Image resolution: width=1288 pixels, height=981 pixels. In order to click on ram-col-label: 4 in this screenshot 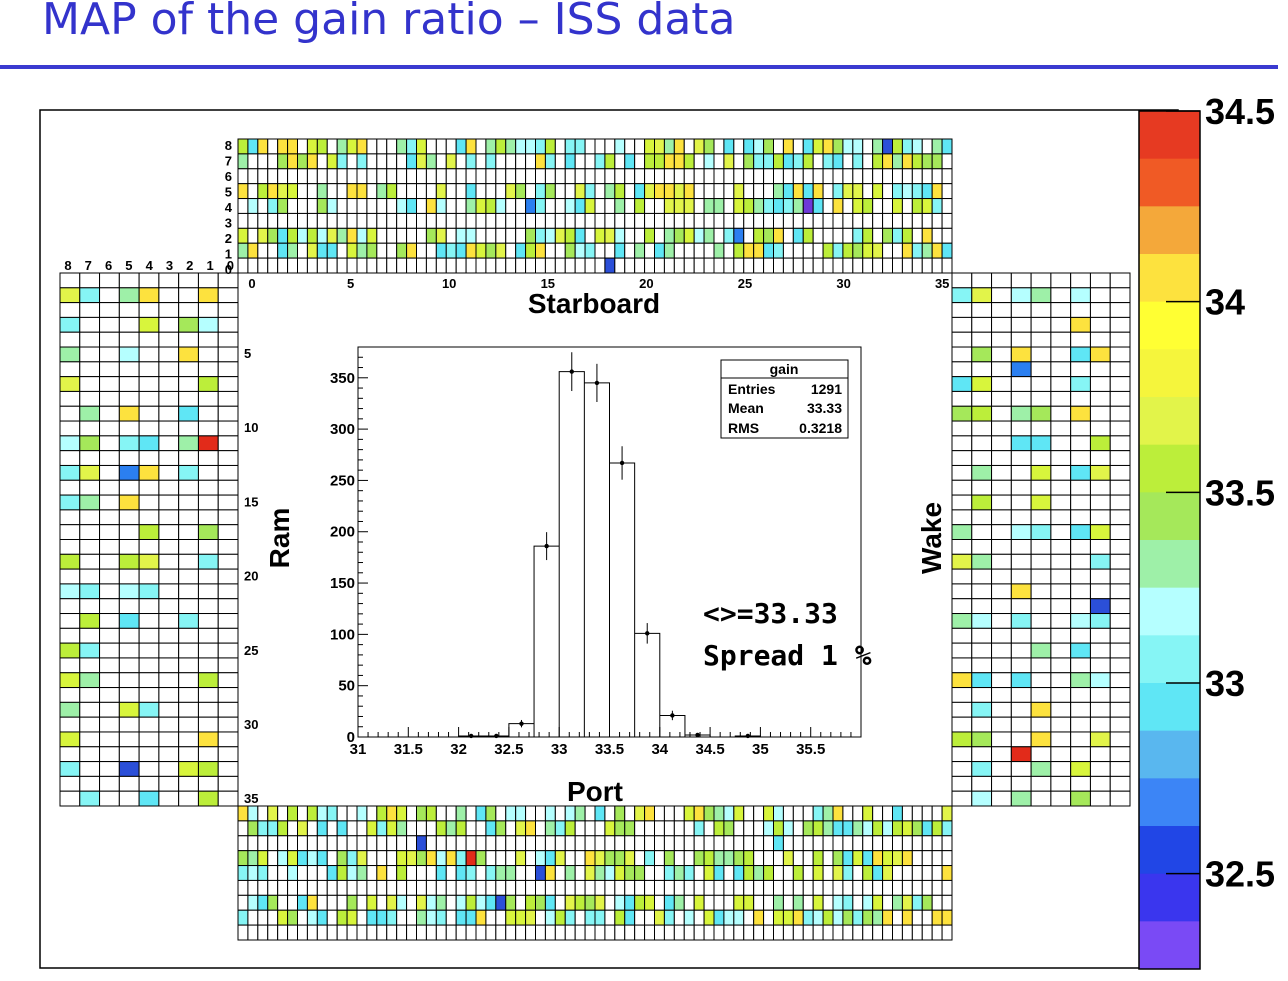, I will do `click(150, 265)`.